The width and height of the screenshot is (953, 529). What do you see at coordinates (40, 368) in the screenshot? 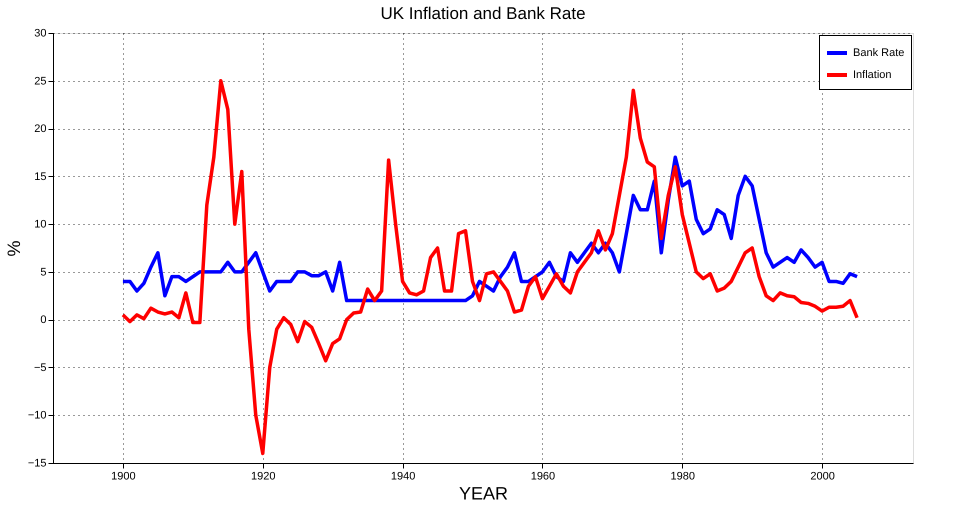
I see `y-tick-label: −5` at bounding box center [40, 368].